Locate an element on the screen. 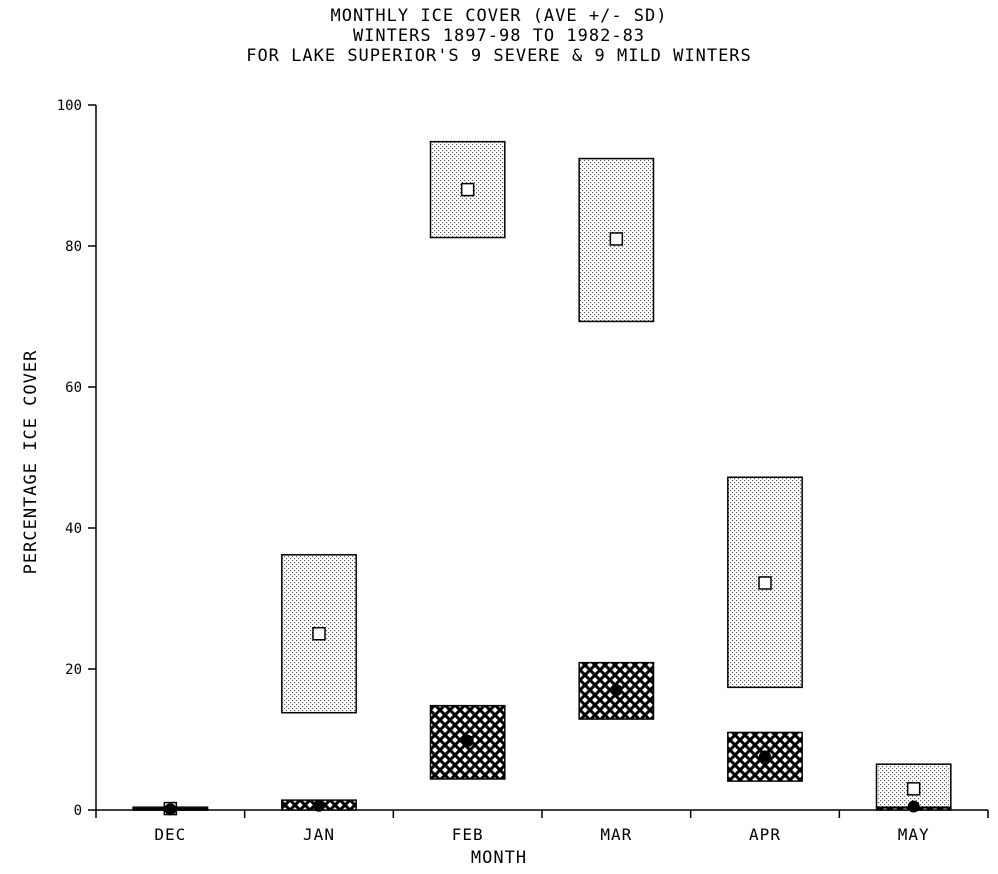 Image resolution: width=998 pixels, height=874 pixels. mean-marker-series2-jan is located at coordinates (319, 805).